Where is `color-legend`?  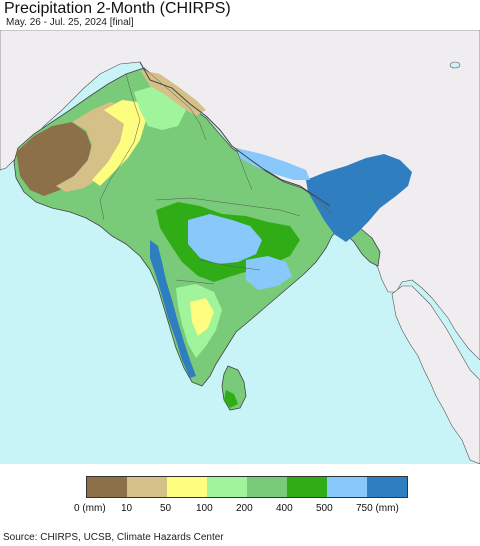 color-legend is located at coordinates (247, 487).